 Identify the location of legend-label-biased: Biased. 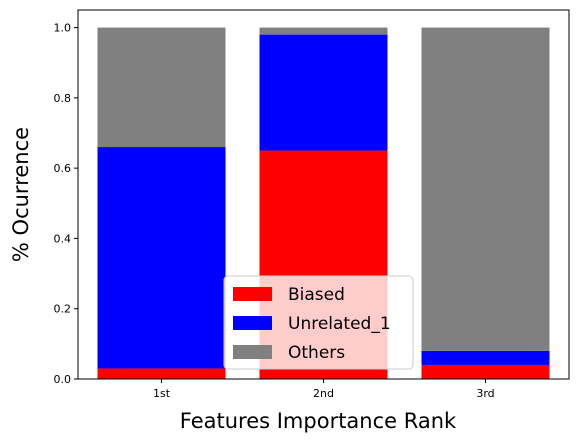
(316, 295).